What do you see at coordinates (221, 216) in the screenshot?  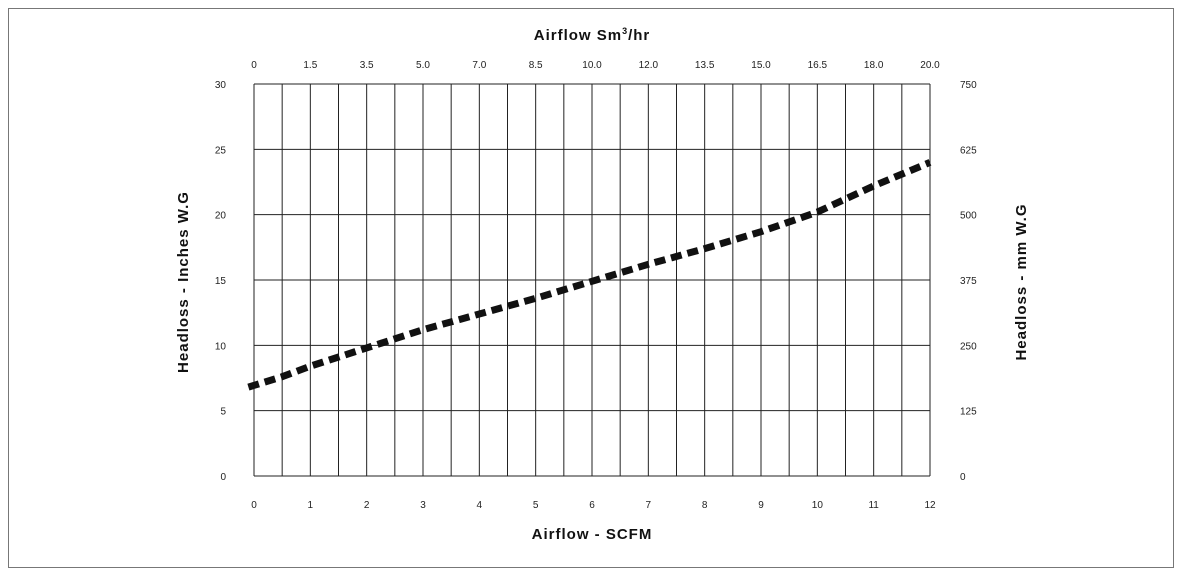 I see `y-left-tick-label: 20` at bounding box center [221, 216].